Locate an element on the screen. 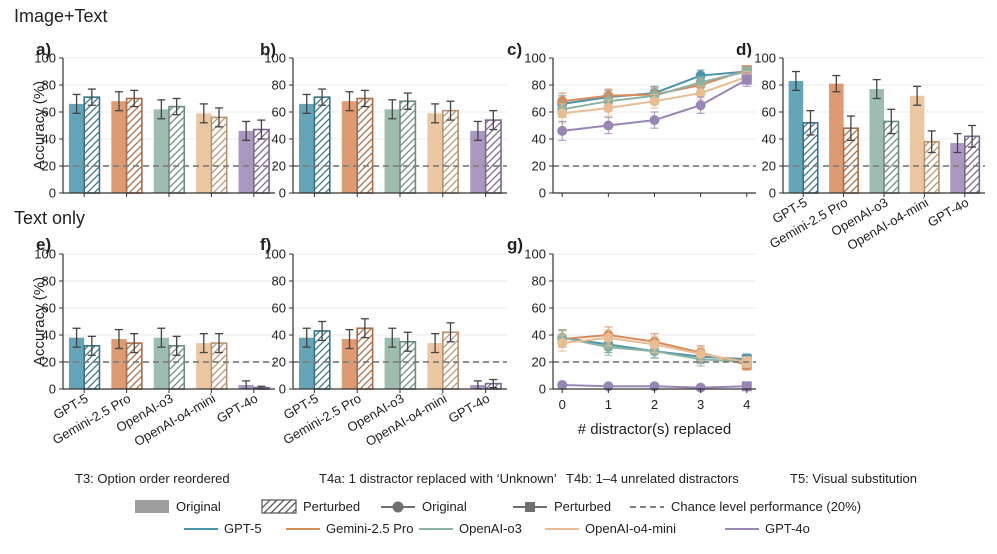 The image size is (997, 554). bar-openai-o3-perturbed is located at coordinates (177, 149).